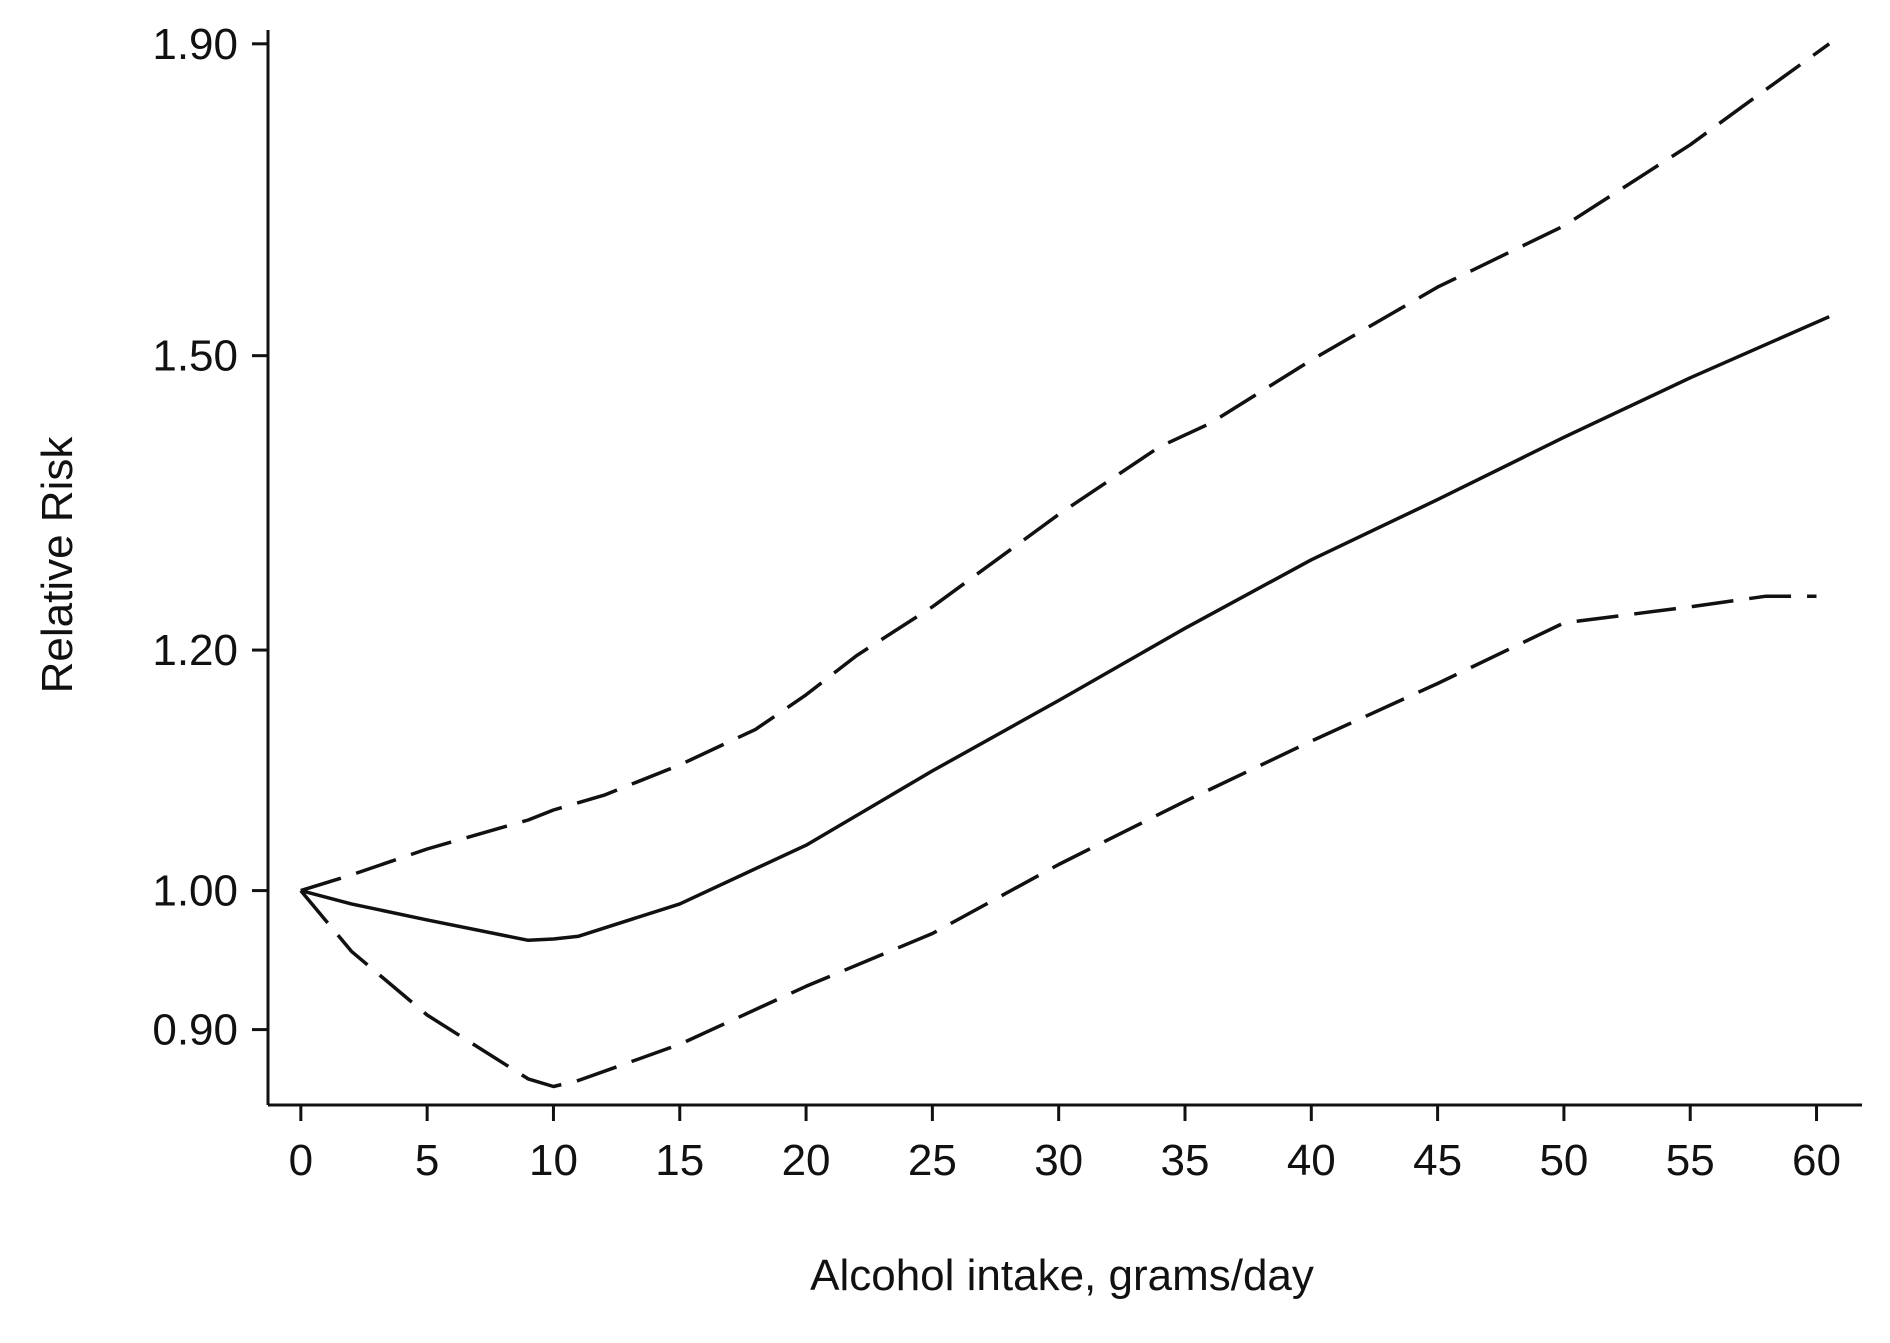 This screenshot has width=1890, height=1343. What do you see at coordinates (1816, 1160) in the screenshot?
I see `x-tick-label: 60` at bounding box center [1816, 1160].